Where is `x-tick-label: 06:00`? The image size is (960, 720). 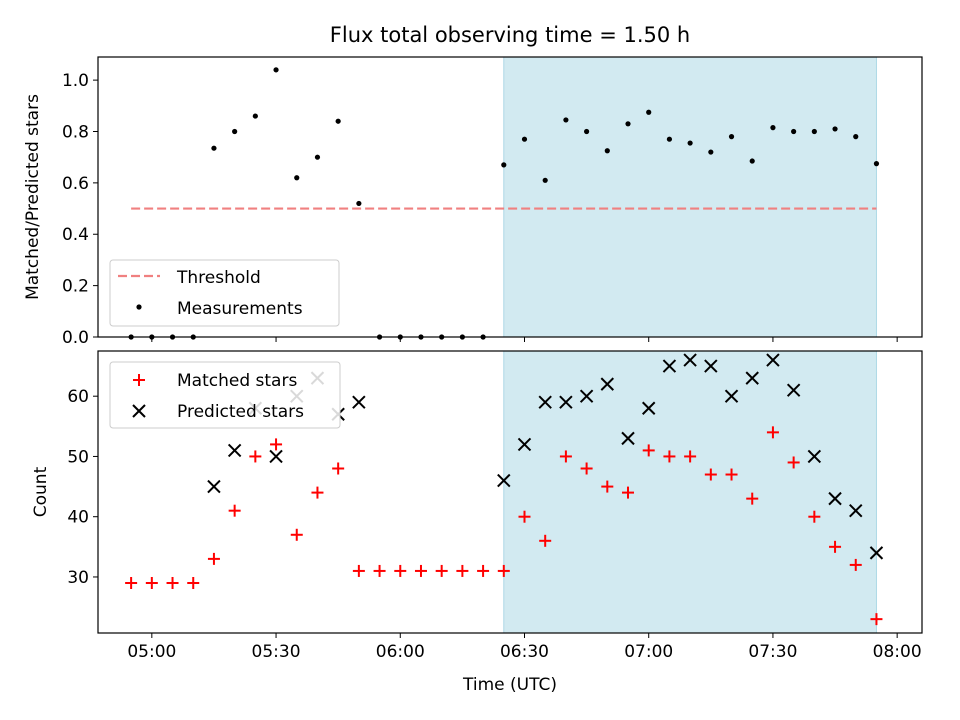 x-tick-label: 06:00 is located at coordinates (400, 652).